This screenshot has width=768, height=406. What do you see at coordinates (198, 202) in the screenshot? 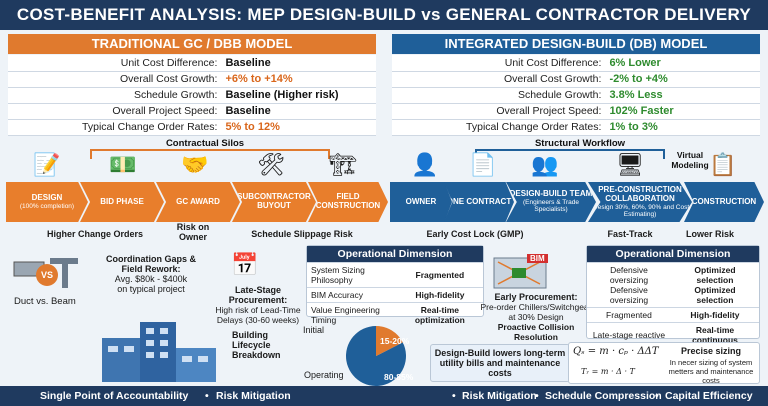
I see `flow-step-gc-award: GC AWARD` at bounding box center [198, 202].